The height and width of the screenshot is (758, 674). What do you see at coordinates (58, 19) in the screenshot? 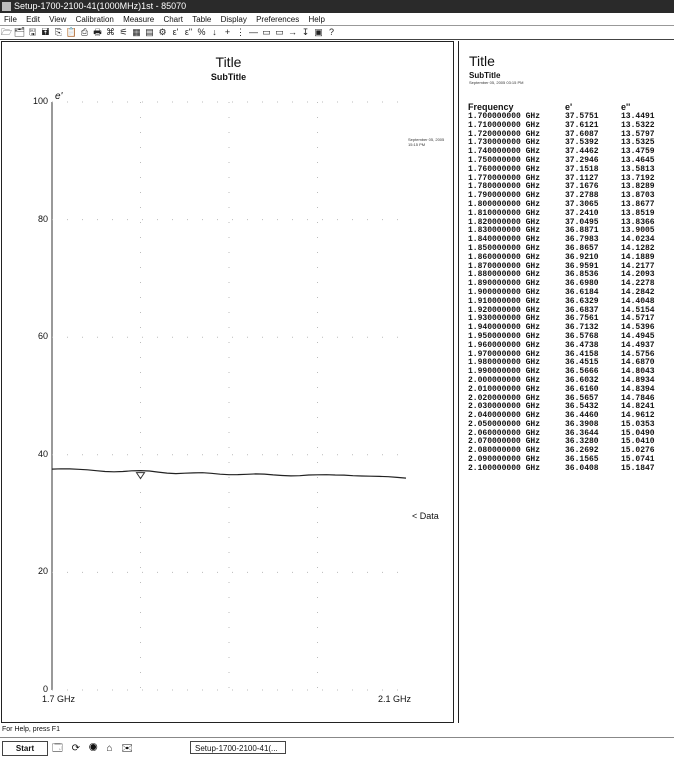
I see `menu-view: View` at bounding box center [58, 19].